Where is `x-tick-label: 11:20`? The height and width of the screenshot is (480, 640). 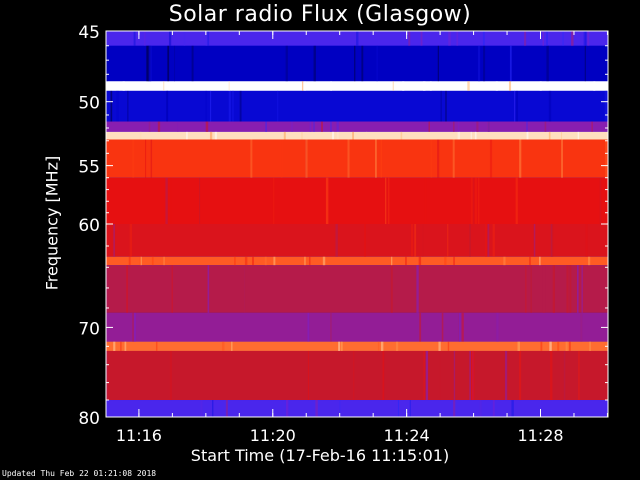 x-tick-label: 11:20 is located at coordinates (273, 435).